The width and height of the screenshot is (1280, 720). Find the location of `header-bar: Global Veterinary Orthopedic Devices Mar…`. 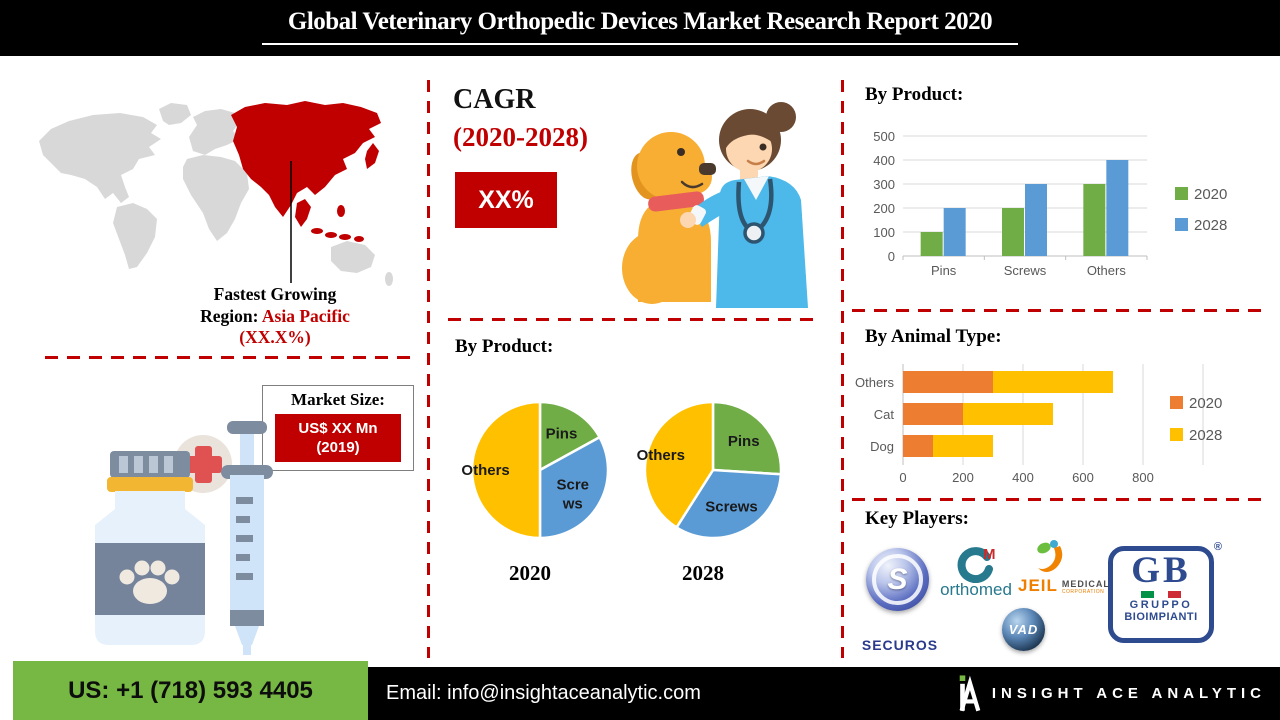

header-bar: Global Veterinary Orthopedic Devices Mar… is located at coordinates (640, 28).